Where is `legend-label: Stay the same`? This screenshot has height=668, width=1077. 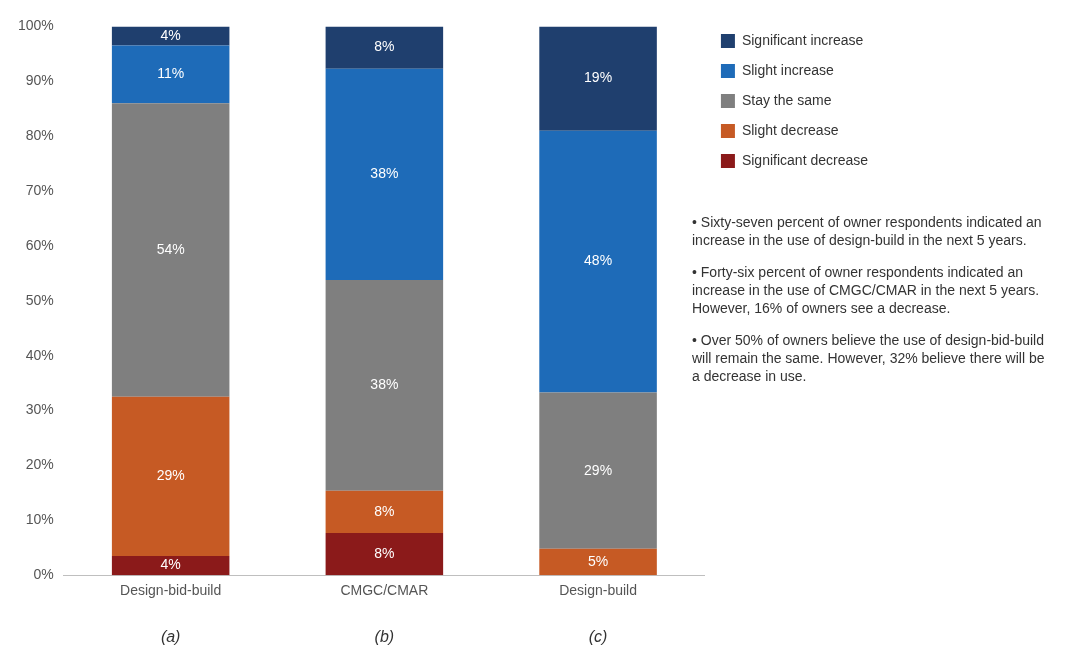
legend-label: Stay the same is located at coordinates (786, 99).